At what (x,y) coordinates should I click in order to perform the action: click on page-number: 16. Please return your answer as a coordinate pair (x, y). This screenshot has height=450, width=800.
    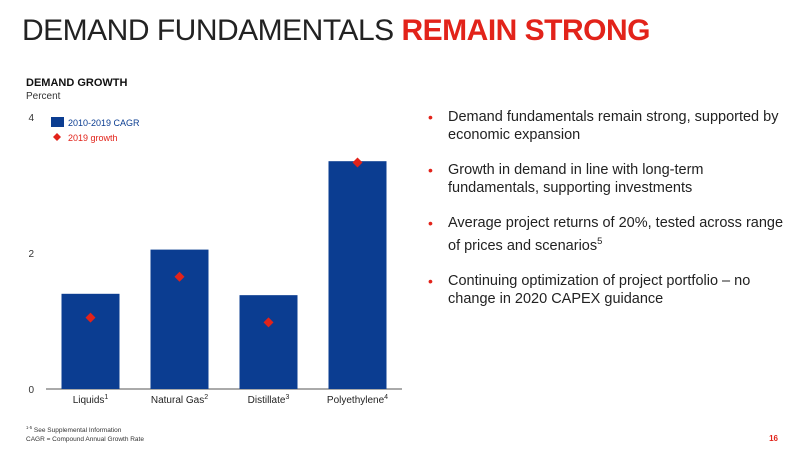
    Looking at the image, I should click on (773, 438).